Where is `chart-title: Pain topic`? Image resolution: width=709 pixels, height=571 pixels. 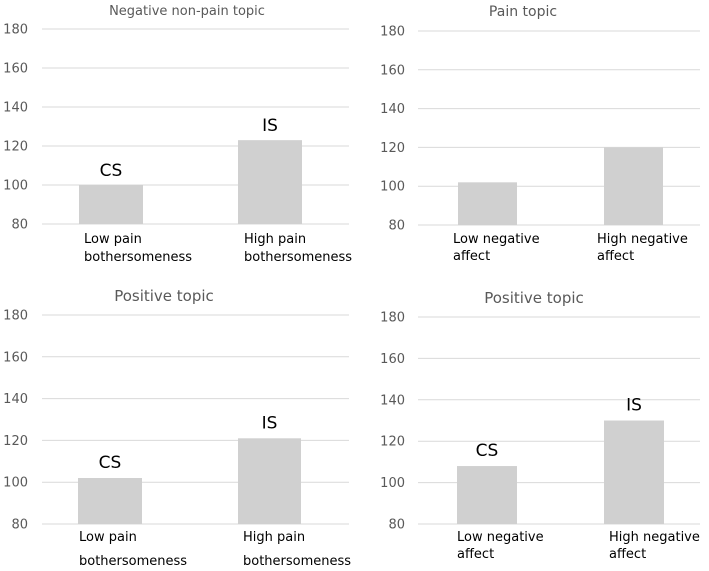 chart-title: Pain topic is located at coordinates (523, 12).